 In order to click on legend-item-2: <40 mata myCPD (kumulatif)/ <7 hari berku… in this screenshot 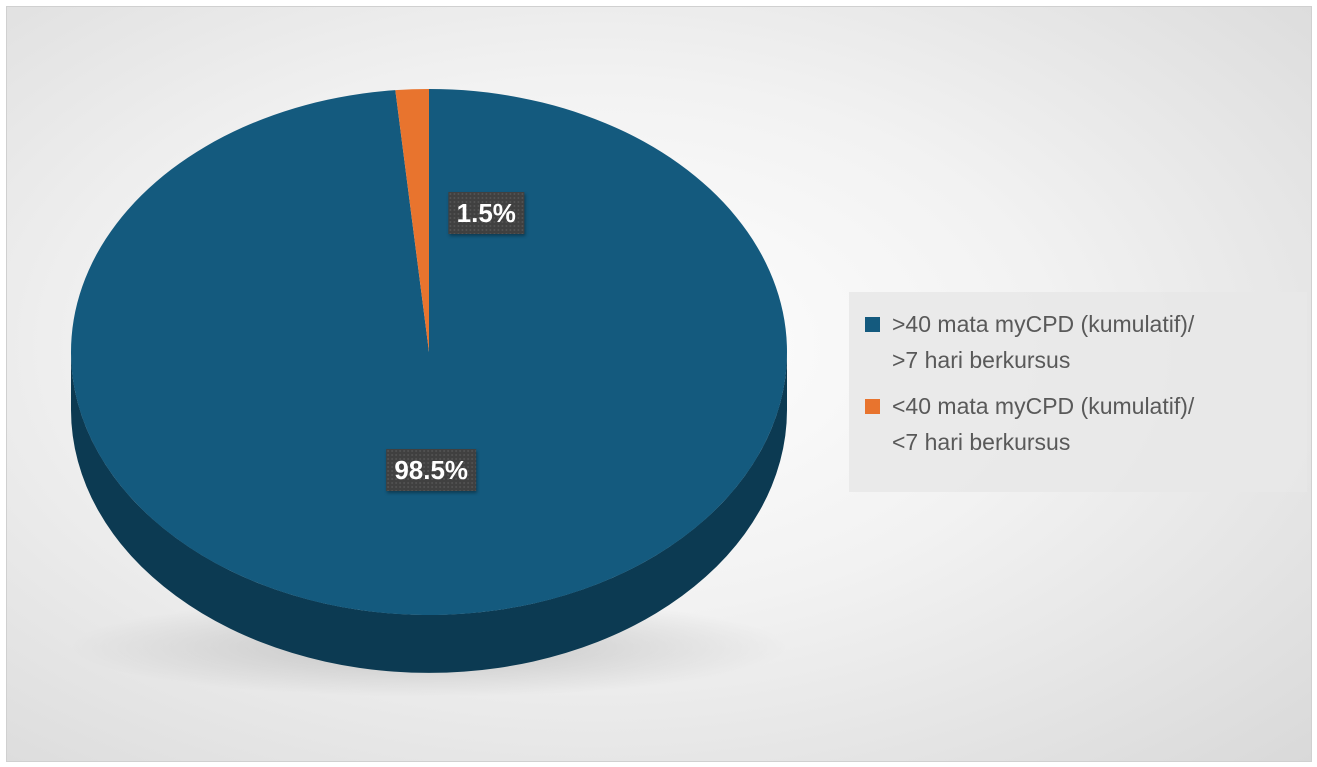, I will do `click(1086, 424)`.